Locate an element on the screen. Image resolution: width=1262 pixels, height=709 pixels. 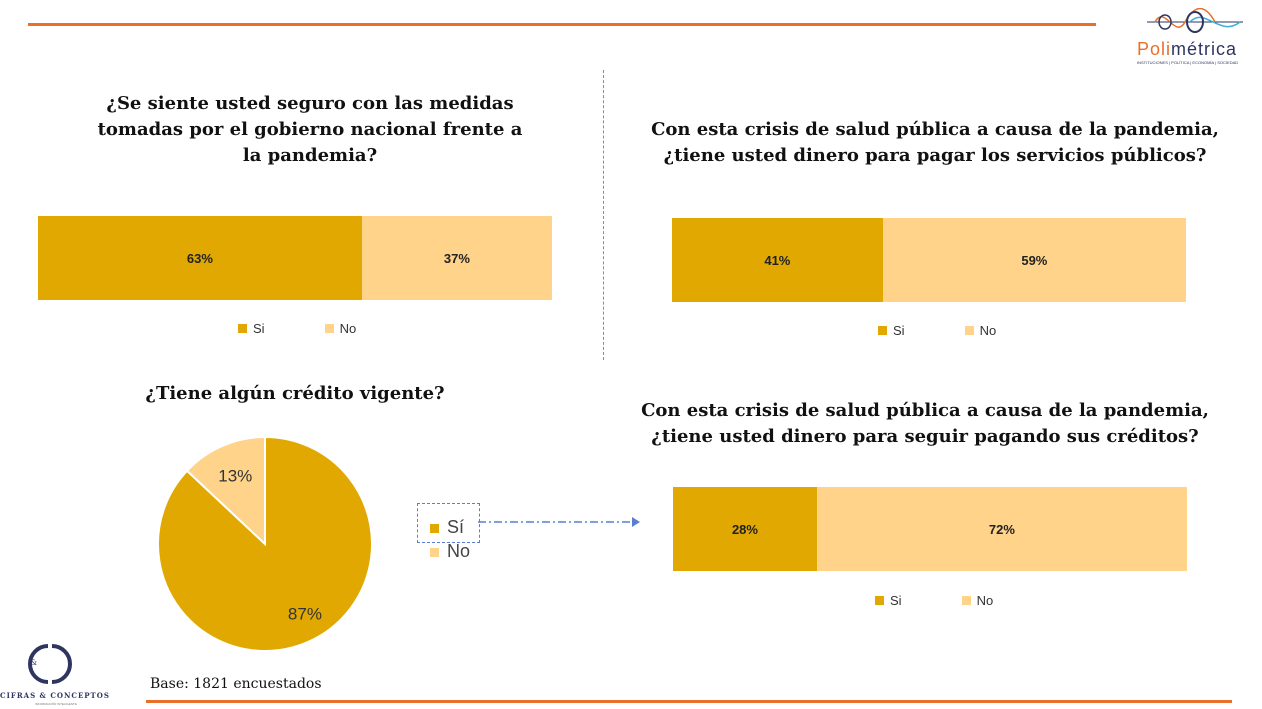
base-note: Base: 1821 encuestados is located at coordinates (236, 684).